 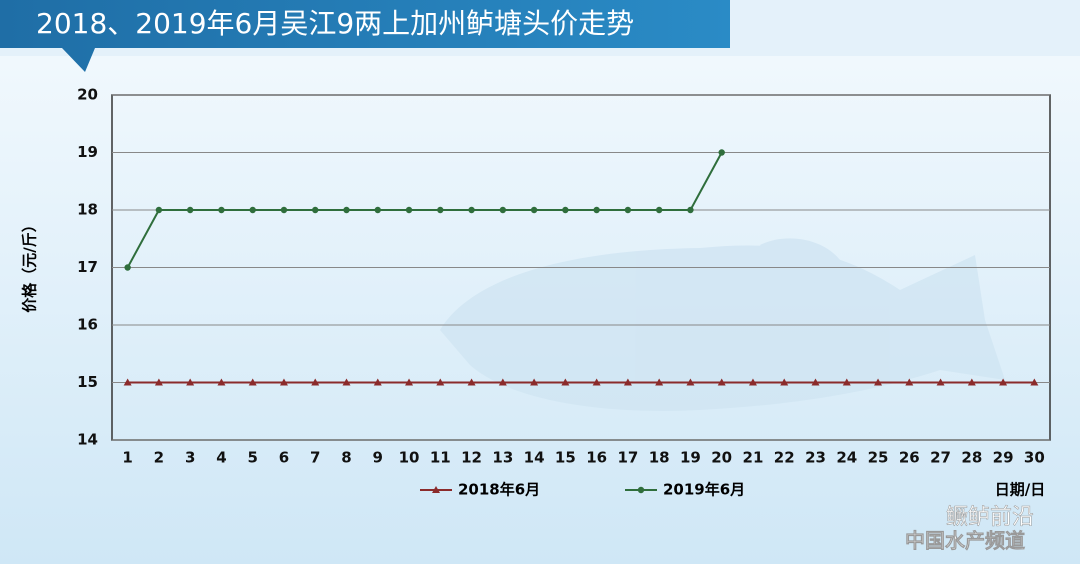 What do you see at coordinates (784, 458) in the screenshot?
I see `x-tick-label: 22` at bounding box center [784, 458].